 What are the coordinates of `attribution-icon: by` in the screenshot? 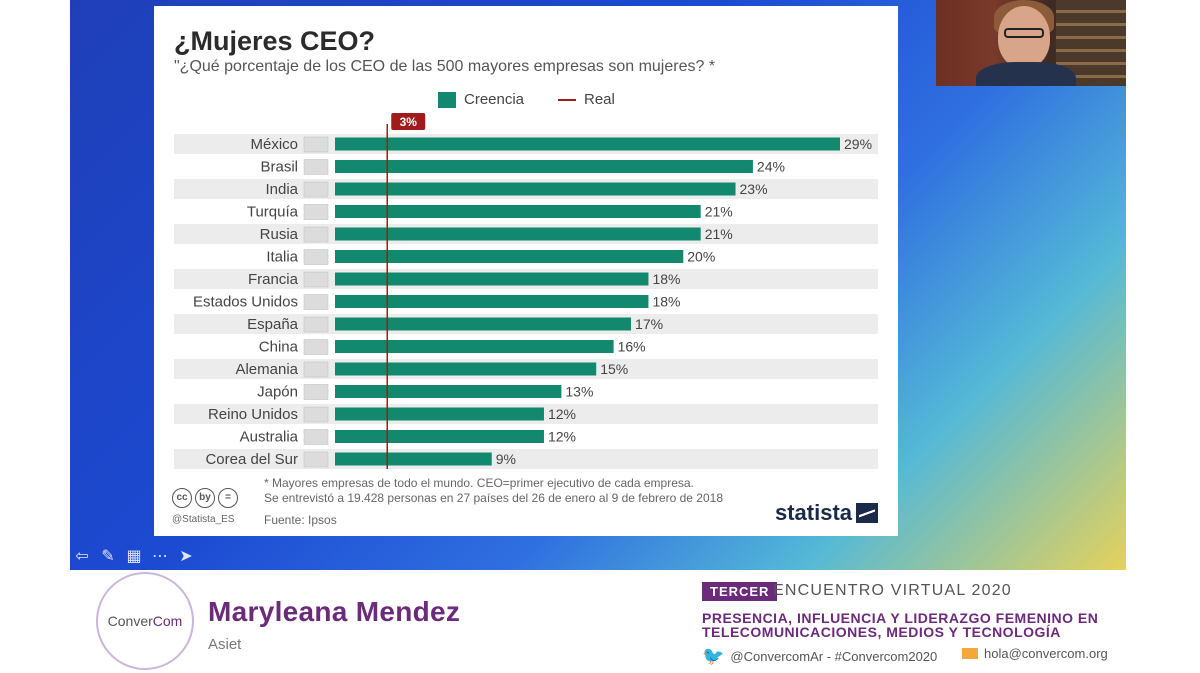 It's located at (205, 498).